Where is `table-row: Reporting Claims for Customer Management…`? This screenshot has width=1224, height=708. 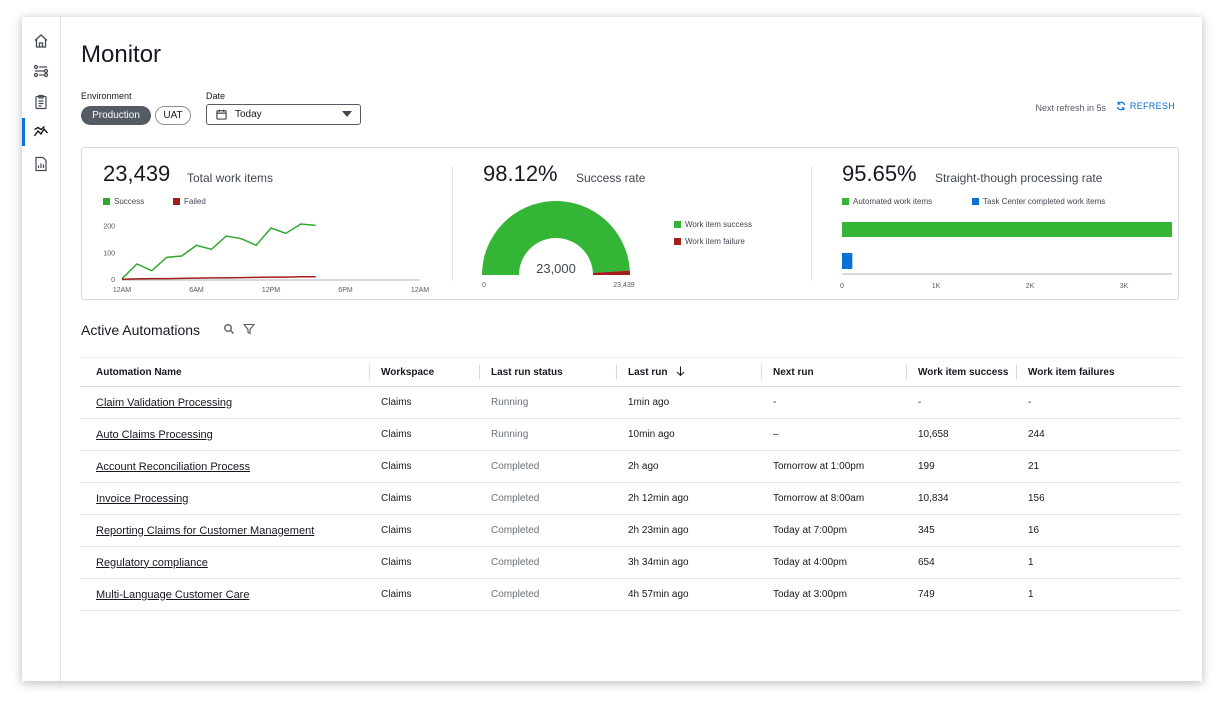 table-row: Reporting Claims for Customer Management… is located at coordinates (631, 530).